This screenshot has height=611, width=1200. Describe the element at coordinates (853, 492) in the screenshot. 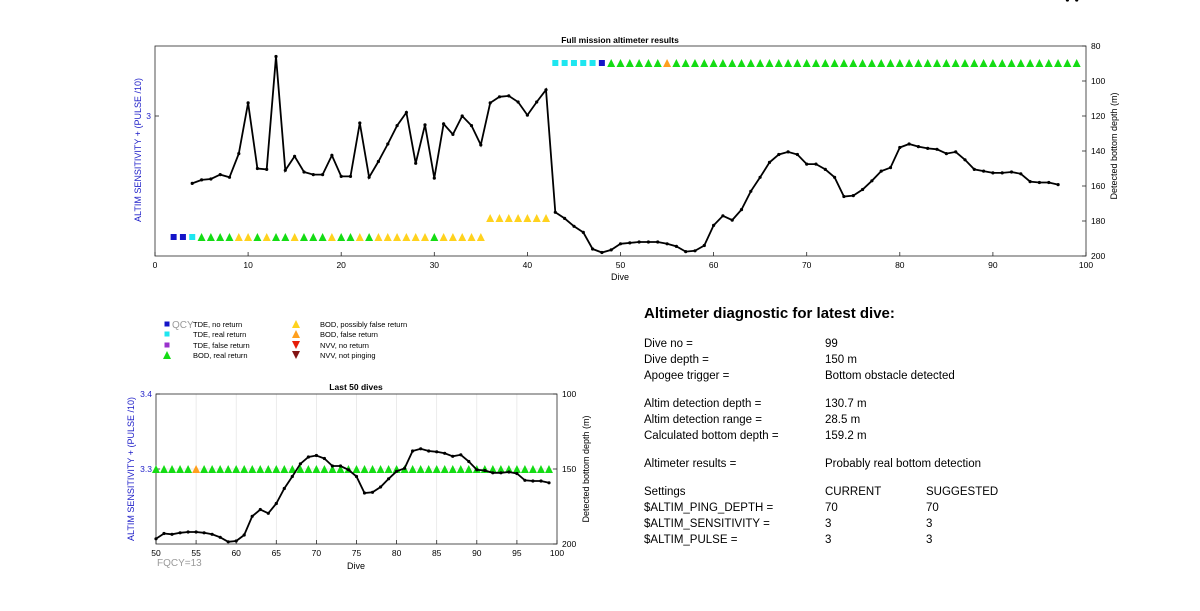

I see `current-header: CURRENT` at that location.